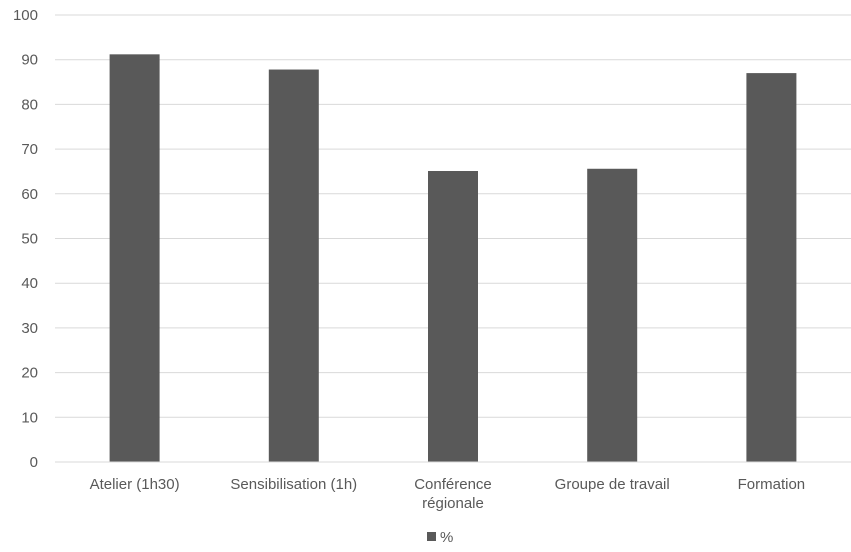  Describe the element at coordinates (25, 15) in the screenshot. I see `y-tick-label: 100` at that location.